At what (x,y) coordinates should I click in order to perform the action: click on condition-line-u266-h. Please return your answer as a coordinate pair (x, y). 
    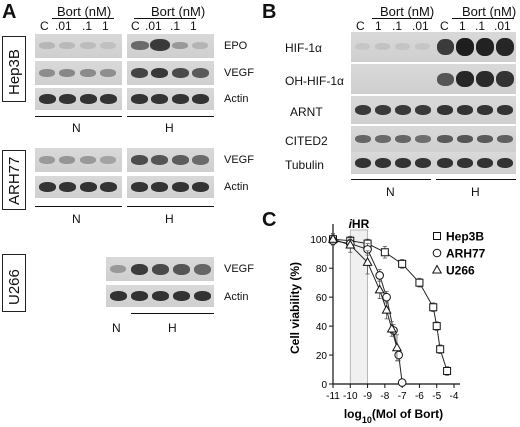
    Looking at the image, I should click on (172, 313).